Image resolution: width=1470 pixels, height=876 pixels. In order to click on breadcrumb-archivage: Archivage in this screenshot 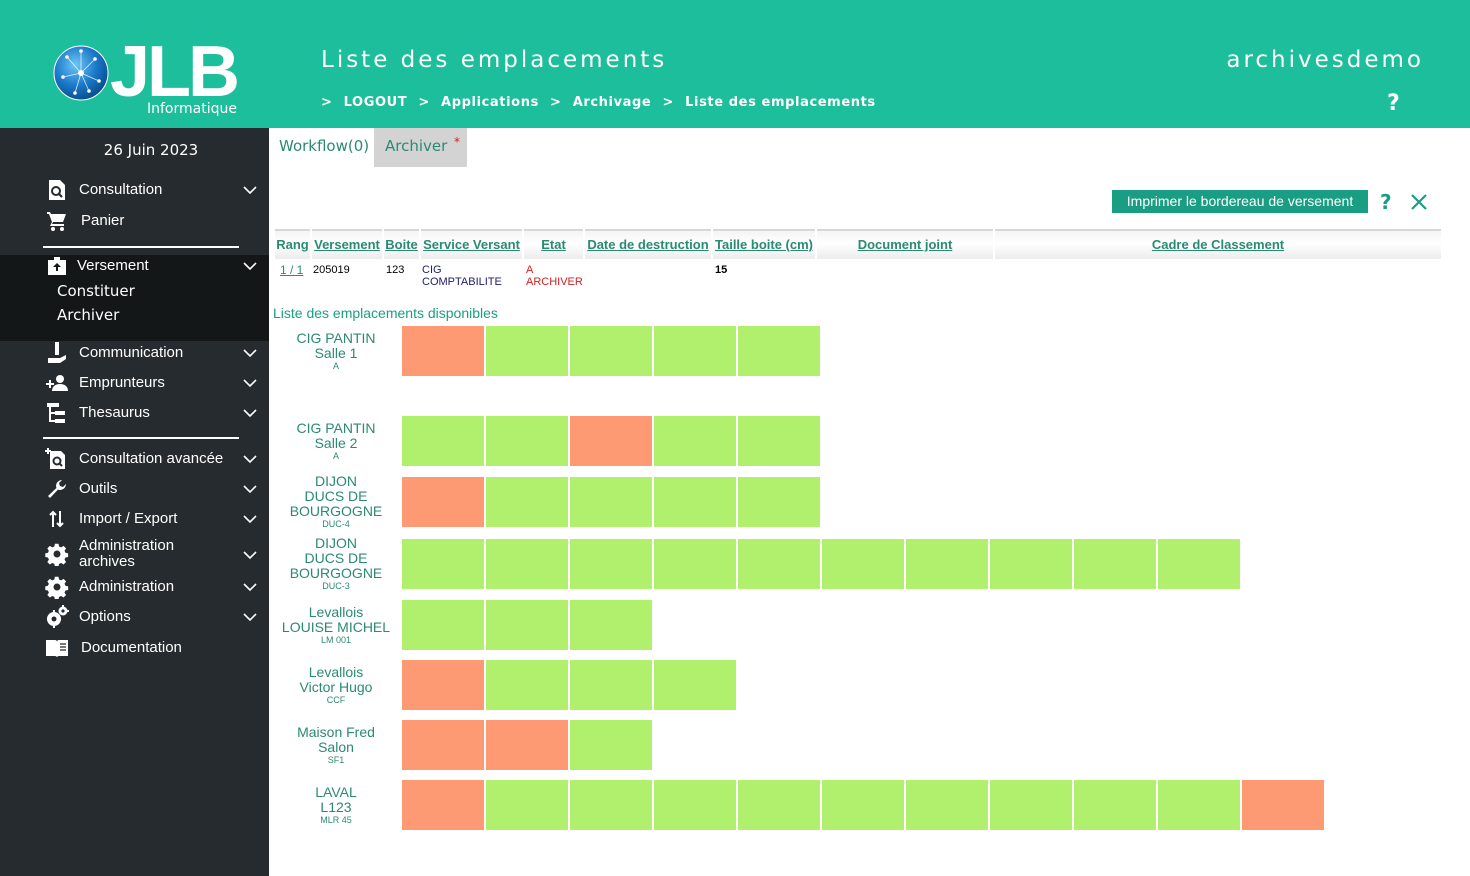, I will do `click(612, 102)`.